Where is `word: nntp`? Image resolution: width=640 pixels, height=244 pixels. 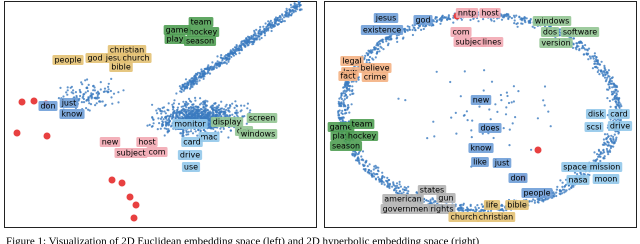 word: nntp is located at coordinates (467, 13).